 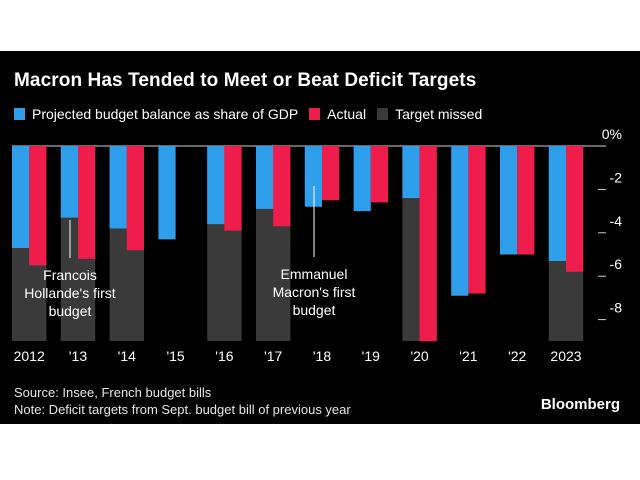 I want to click on legend-item-projected: Projected budget balance as share of GDP, so click(x=156, y=114).